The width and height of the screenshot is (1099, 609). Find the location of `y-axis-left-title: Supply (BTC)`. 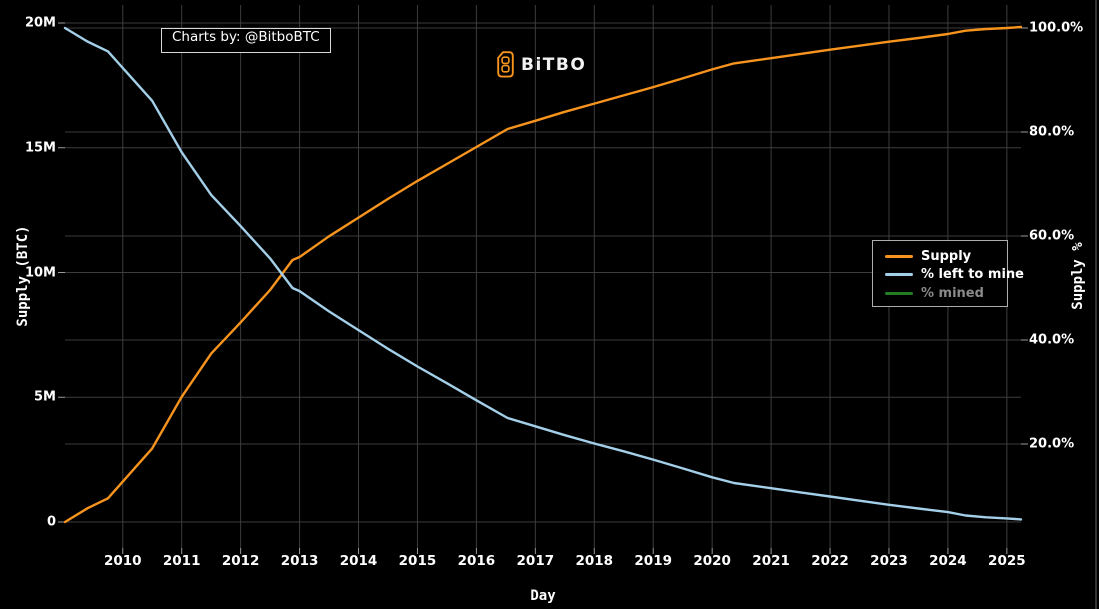

y-axis-left-title: Supply (BTC) is located at coordinates (23, 276).